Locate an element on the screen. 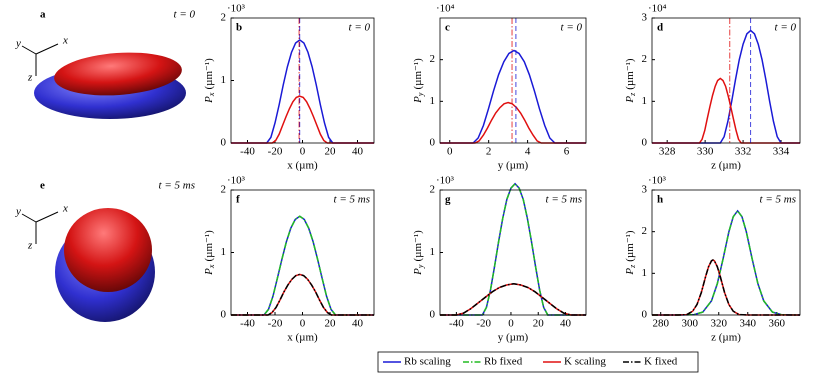  k-cloud is located at coordinates (108, 250).